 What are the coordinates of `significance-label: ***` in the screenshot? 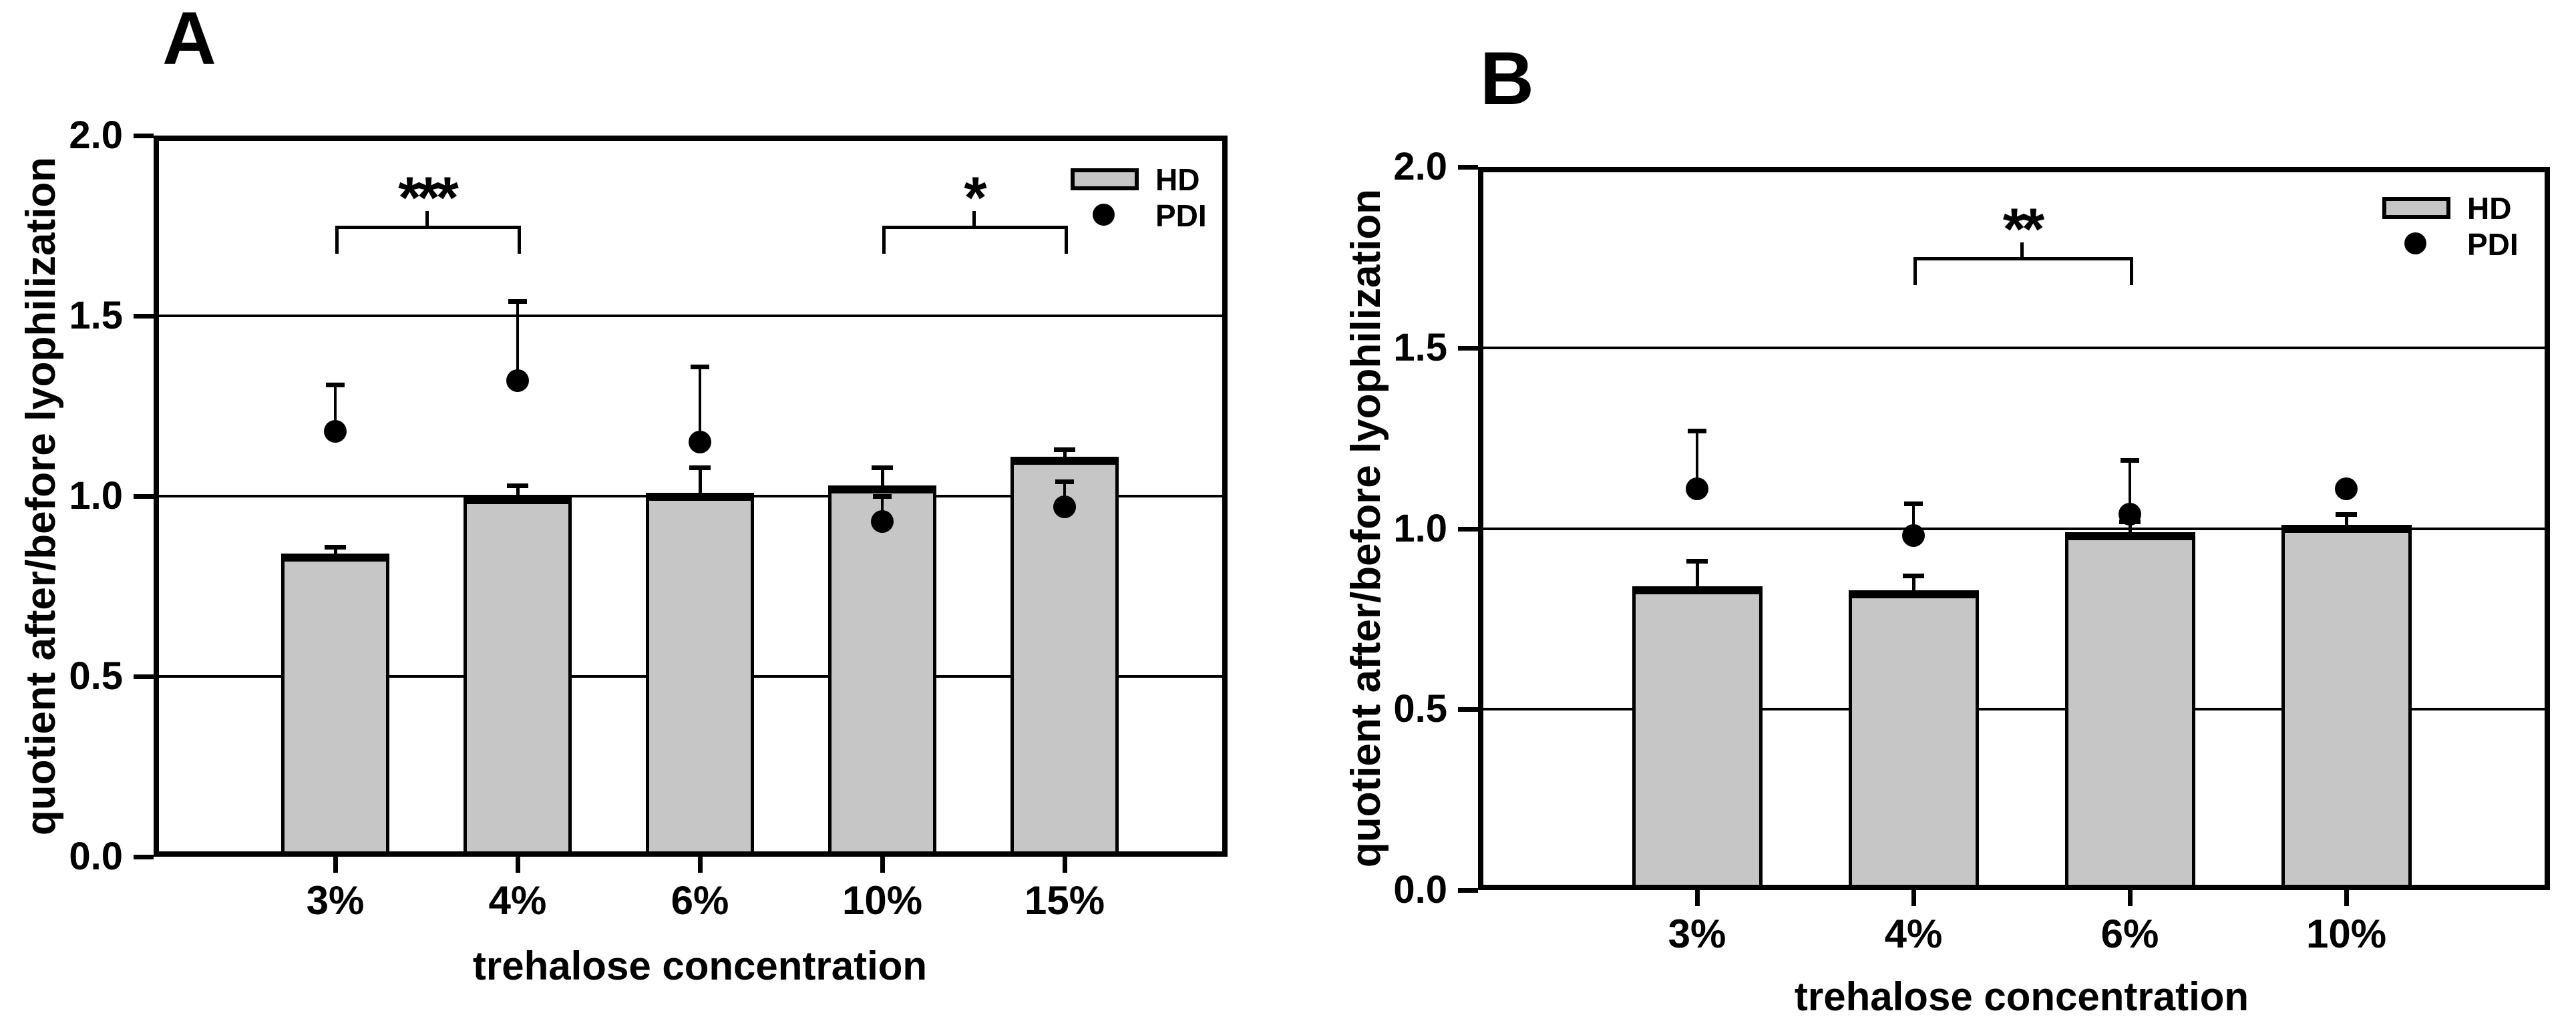 It's located at (428, 197).